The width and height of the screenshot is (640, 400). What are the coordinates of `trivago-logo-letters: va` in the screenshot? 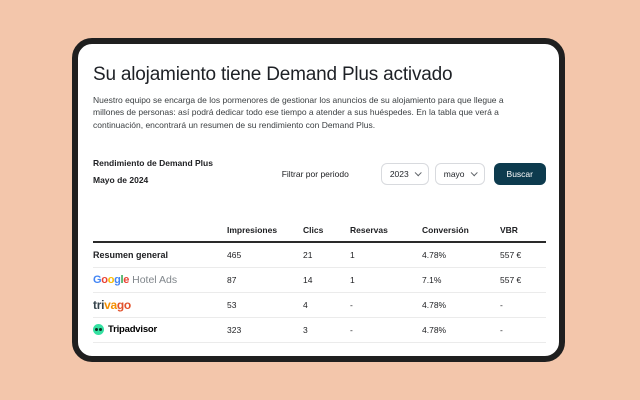 It's located at (110, 304).